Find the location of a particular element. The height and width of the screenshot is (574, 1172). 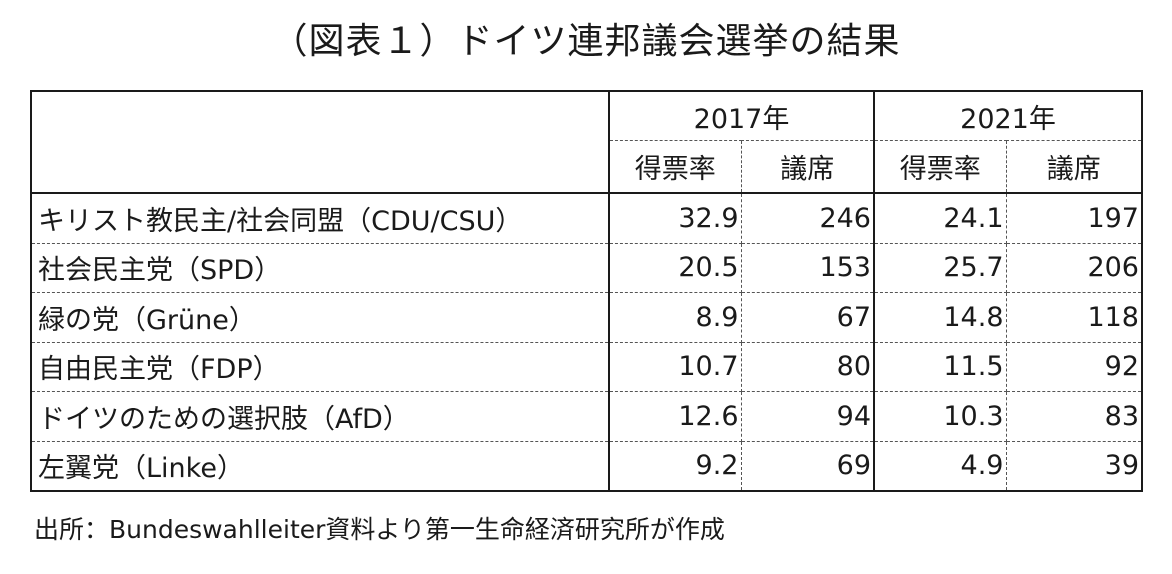

seats-2017: 94 is located at coordinates (808, 416).